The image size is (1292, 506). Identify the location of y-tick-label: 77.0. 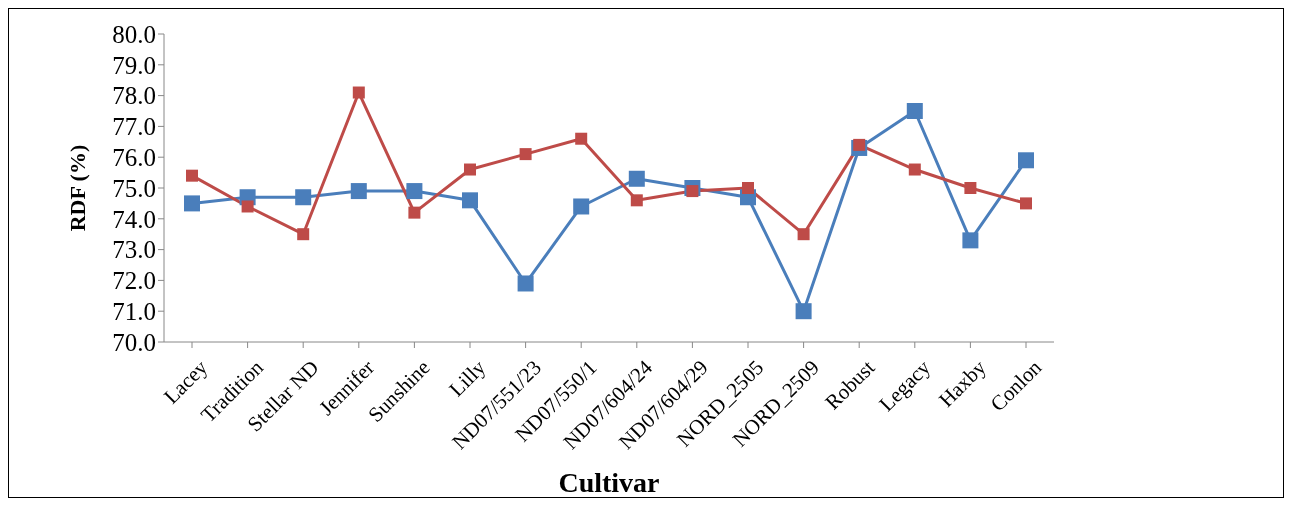
(134, 127).